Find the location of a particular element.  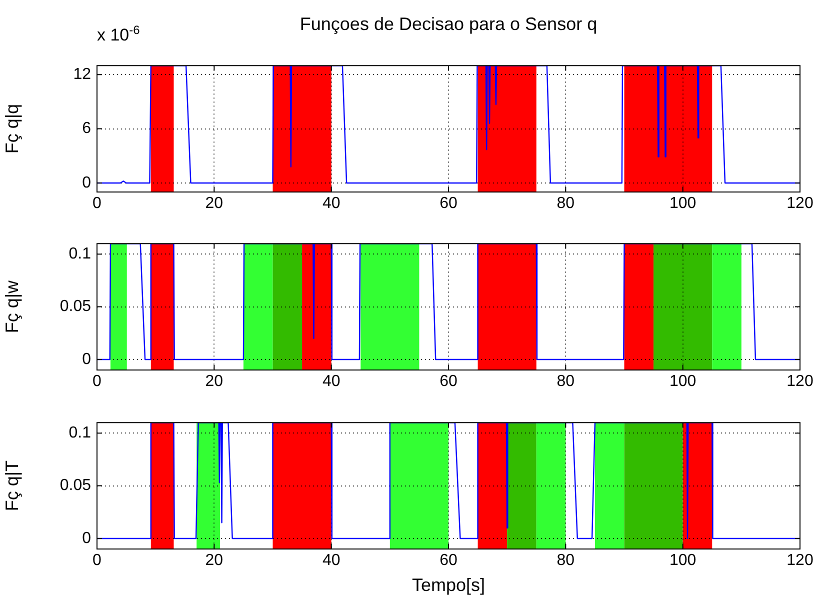

x-axis-title: Tempo[s] is located at coordinates (449, 585).